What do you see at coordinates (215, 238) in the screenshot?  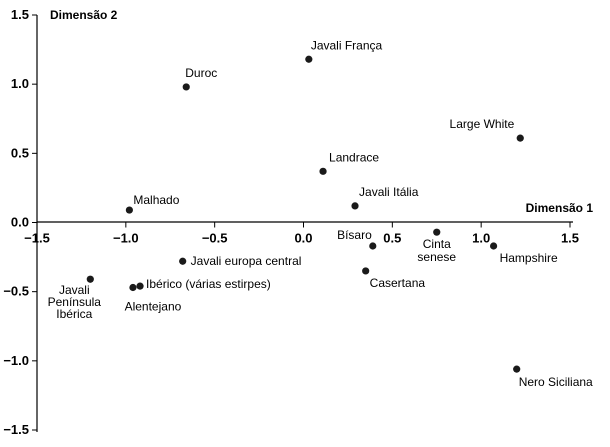 I see `x-tick-label: −0.5` at bounding box center [215, 238].